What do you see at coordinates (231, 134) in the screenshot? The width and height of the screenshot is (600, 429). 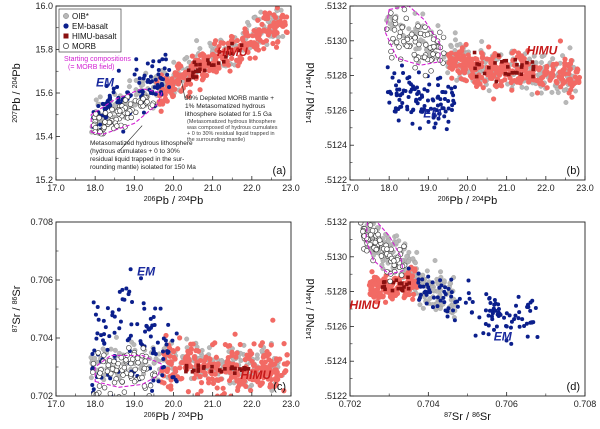 I see `annotation-depleted-small-line3: + 0 to 30% residual liquid trapped in` at bounding box center [231, 134].